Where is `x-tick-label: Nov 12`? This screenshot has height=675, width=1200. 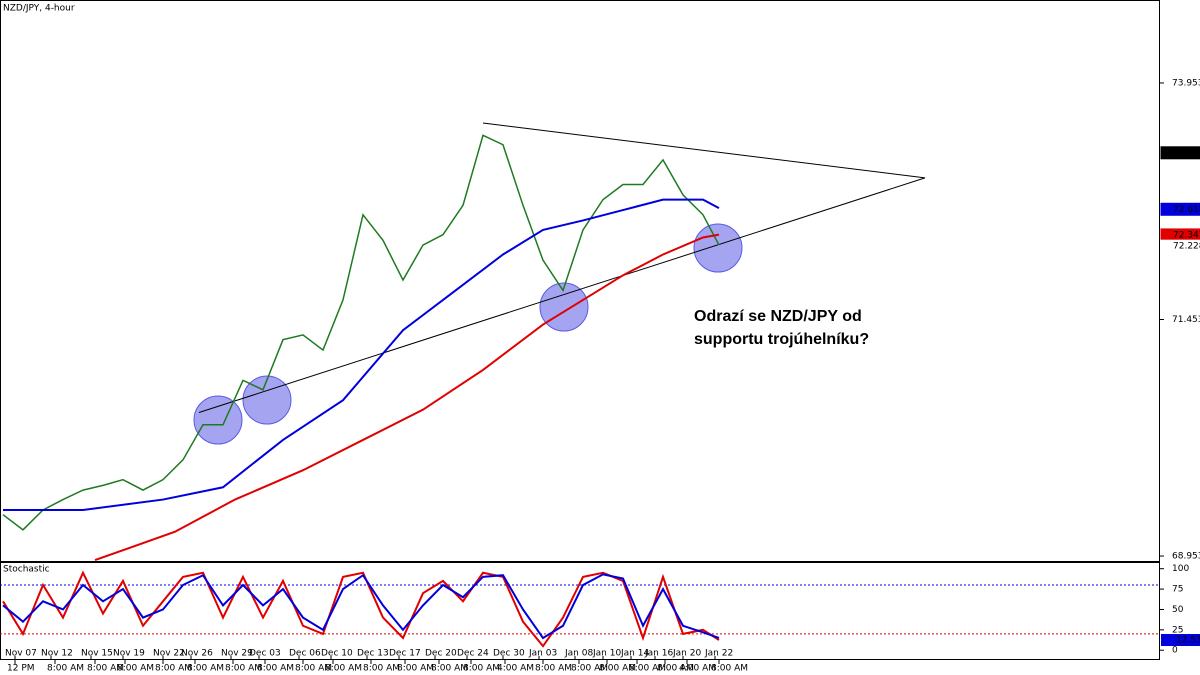 x-tick-label: Nov 12 is located at coordinates (57, 654).